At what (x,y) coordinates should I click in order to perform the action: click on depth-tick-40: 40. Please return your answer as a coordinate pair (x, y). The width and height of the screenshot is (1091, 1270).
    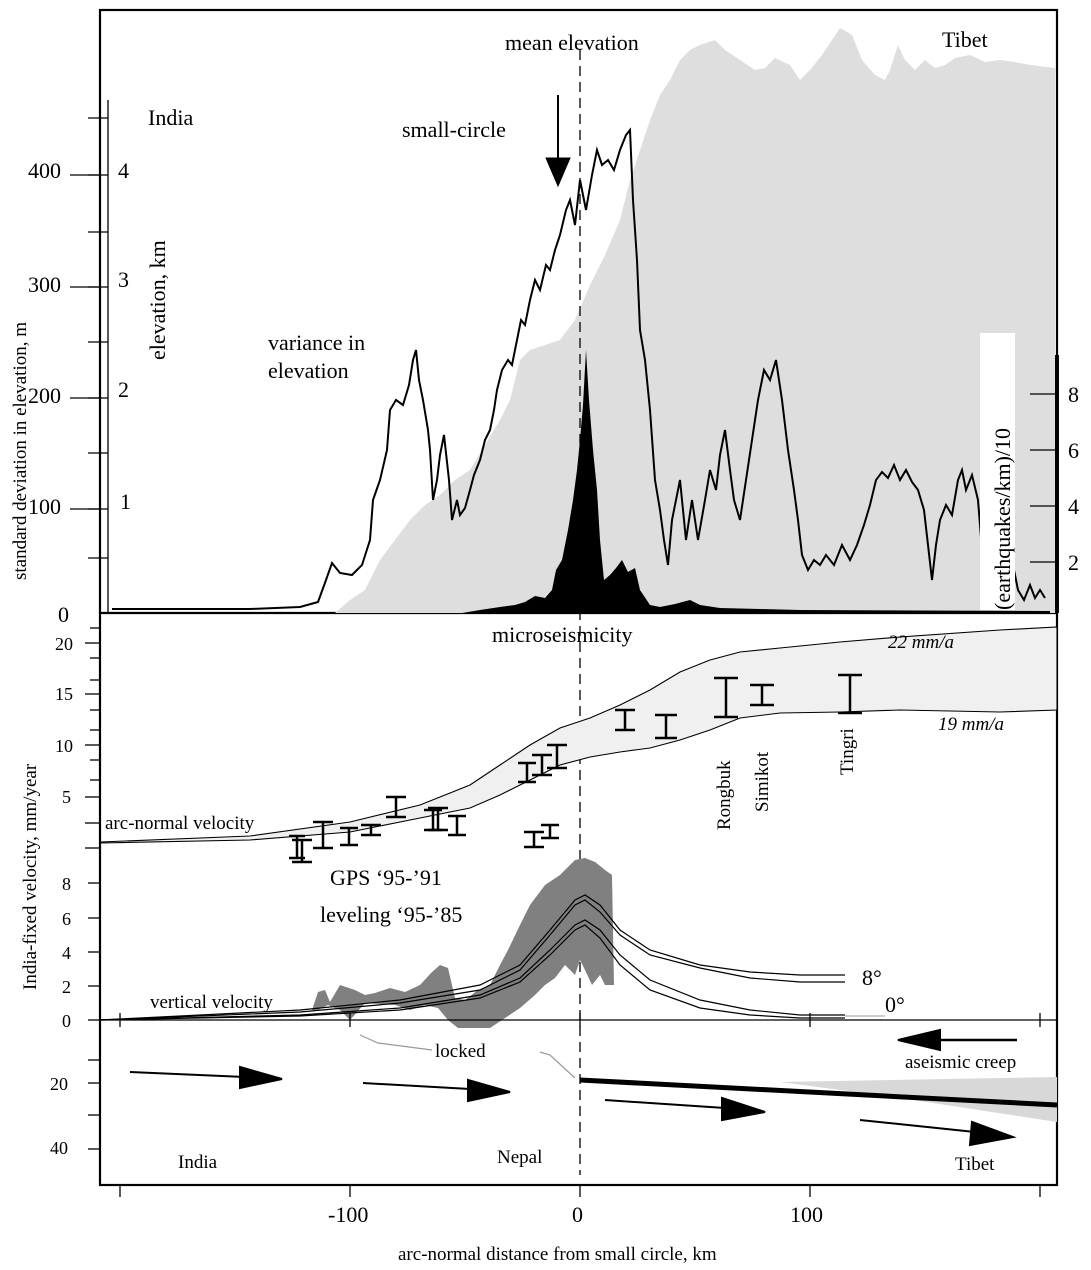
    Looking at the image, I should click on (59, 1148).